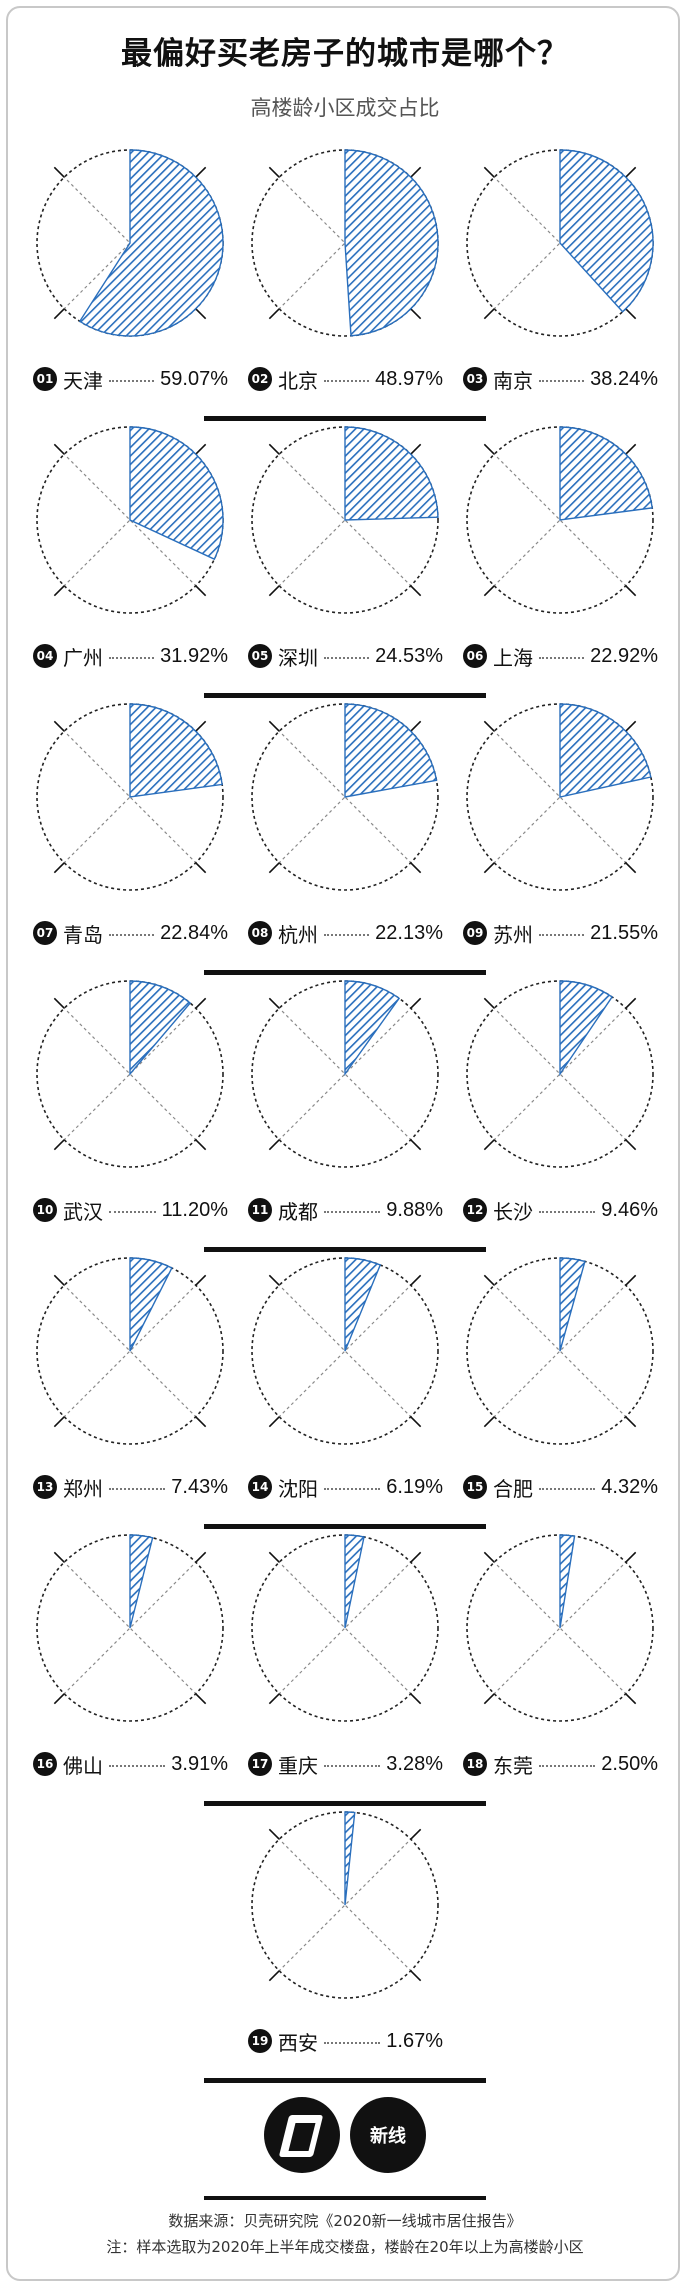  Describe the element at coordinates (194, 1209) in the screenshot. I see `percent-label: 11.20%` at that location.